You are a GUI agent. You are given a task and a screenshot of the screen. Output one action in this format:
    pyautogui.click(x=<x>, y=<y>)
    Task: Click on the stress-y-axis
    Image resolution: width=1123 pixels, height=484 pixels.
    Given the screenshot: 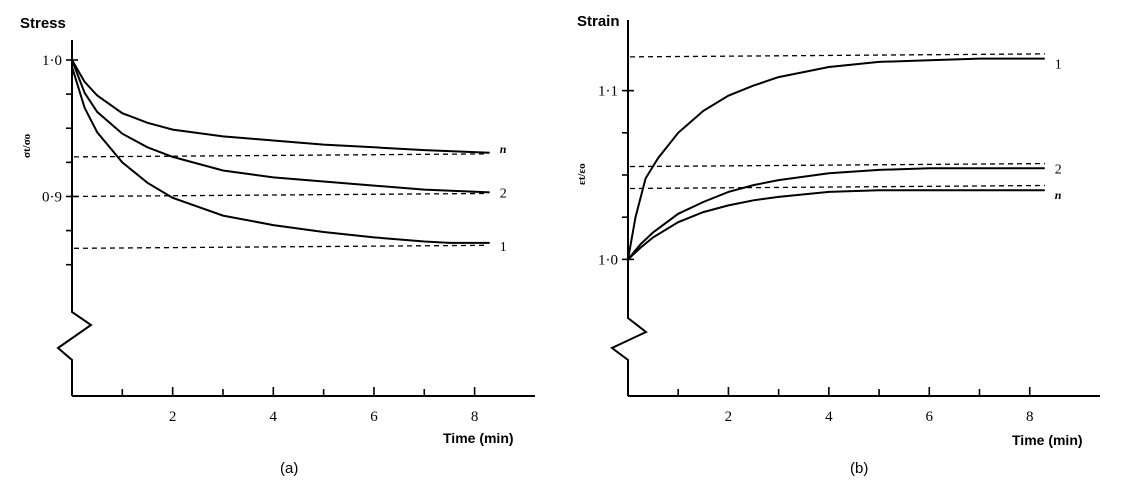 What is the action you would take?
    pyautogui.click(x=74, y=218)
    